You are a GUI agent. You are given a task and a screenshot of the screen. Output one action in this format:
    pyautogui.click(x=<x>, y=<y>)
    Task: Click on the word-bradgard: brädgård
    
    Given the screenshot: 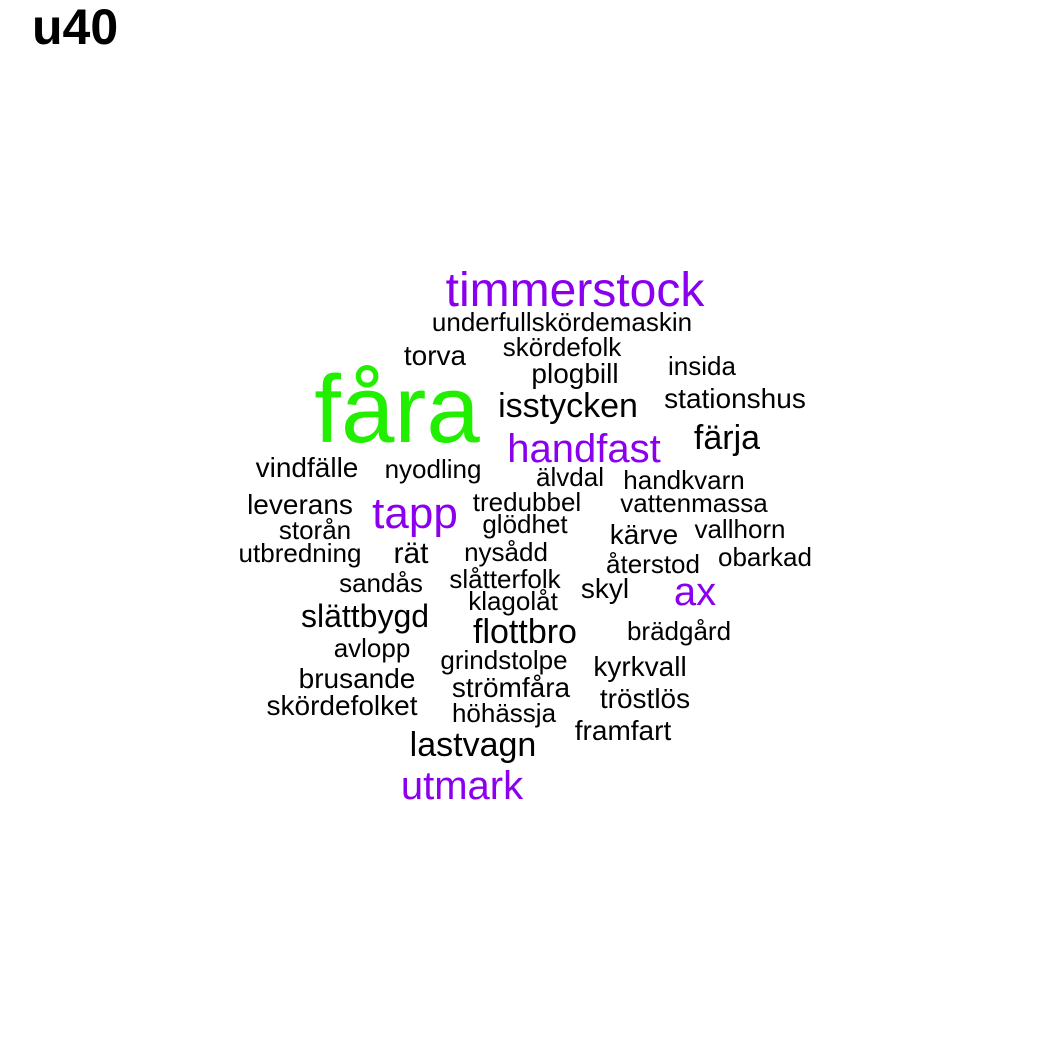 What is the action you would take?
    pyautogui.click(x=679, y=631)
    